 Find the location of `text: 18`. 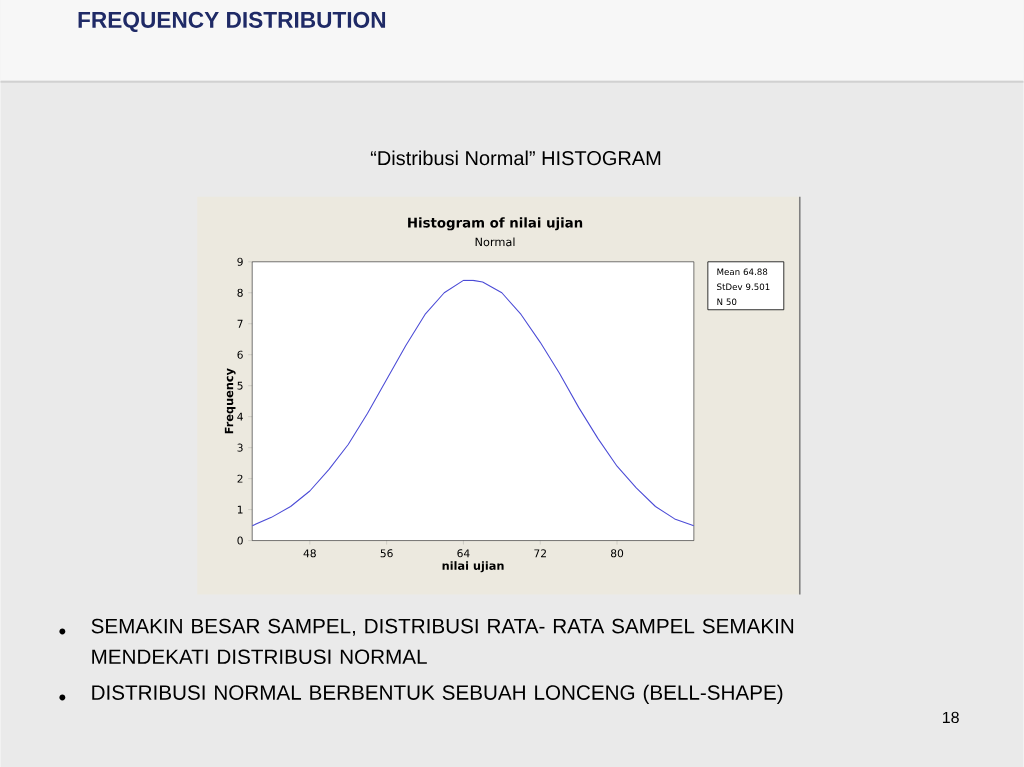

text: 18 is located at coordinates (950, 717).